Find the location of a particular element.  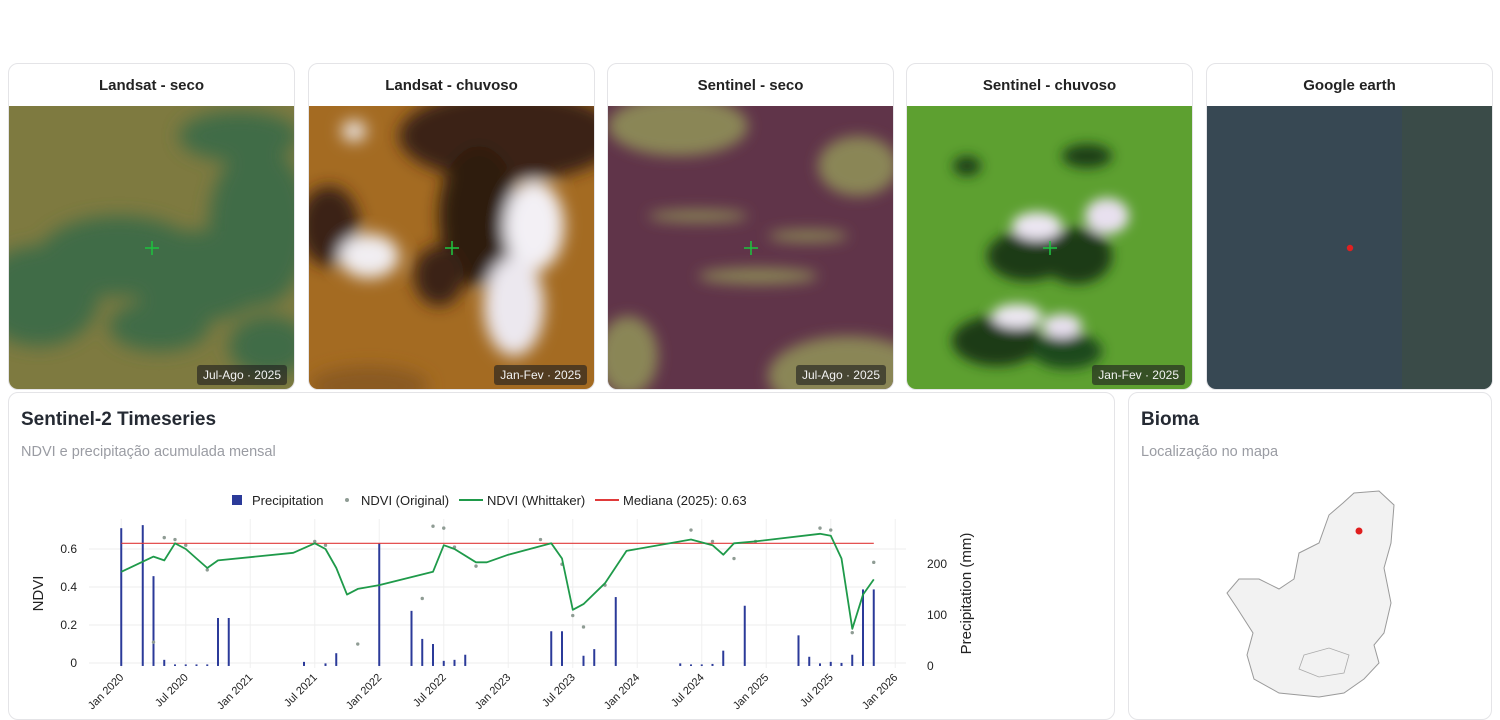

date-badge: Jul-Ago · 2025 is located at coordinates (241, 375).